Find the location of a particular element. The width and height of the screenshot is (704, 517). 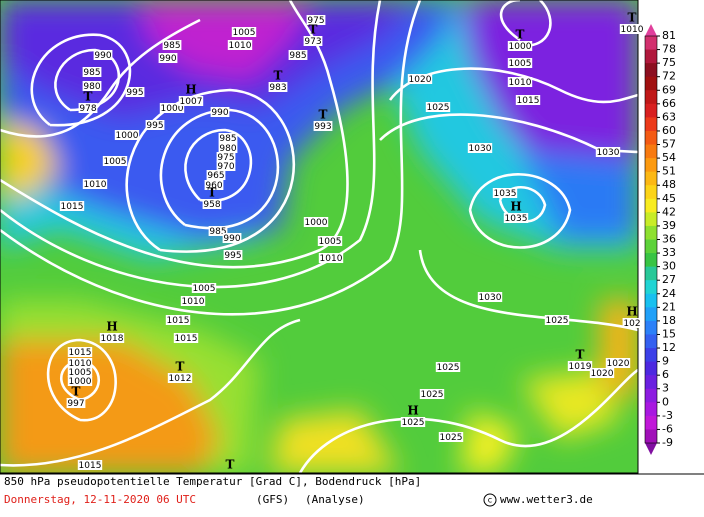

isobar-label: 995 is located at coordinates (154, 126).